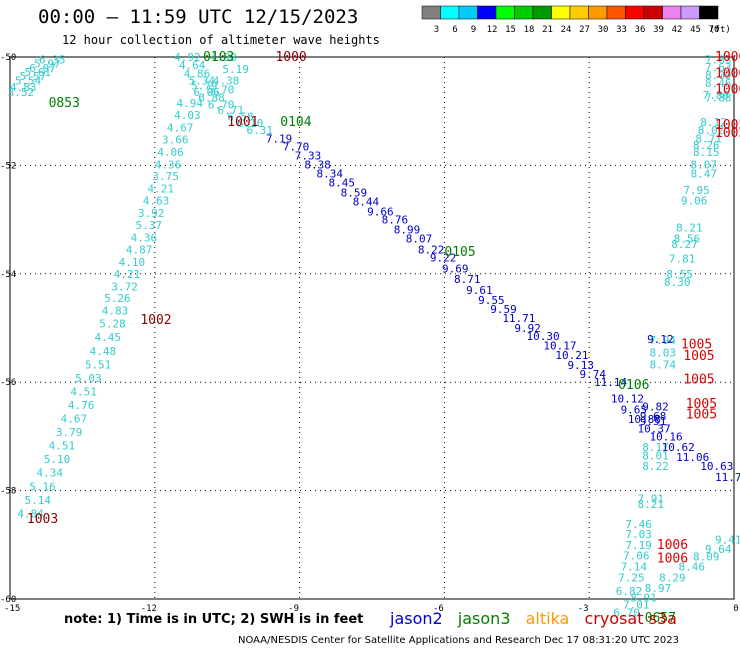 The height and width of the screenshot is (650, 740). Describe the element at coordinates (510, 30) in the screenshot. I see `colorbar-label: 15` at that location.